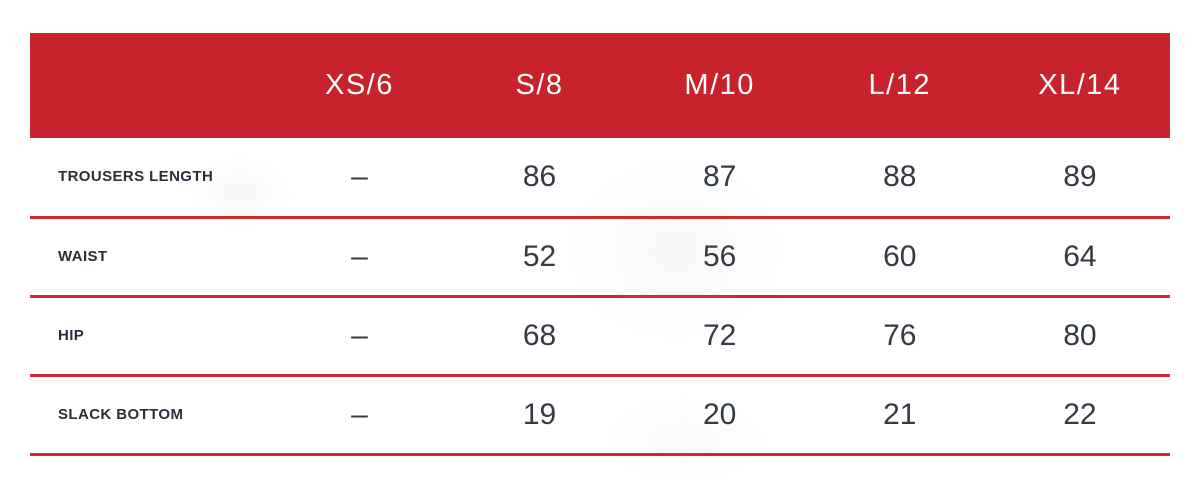  Describe the element at coordinates (719, 257) in the screenshot. I see `cell-value: 56` at that location.